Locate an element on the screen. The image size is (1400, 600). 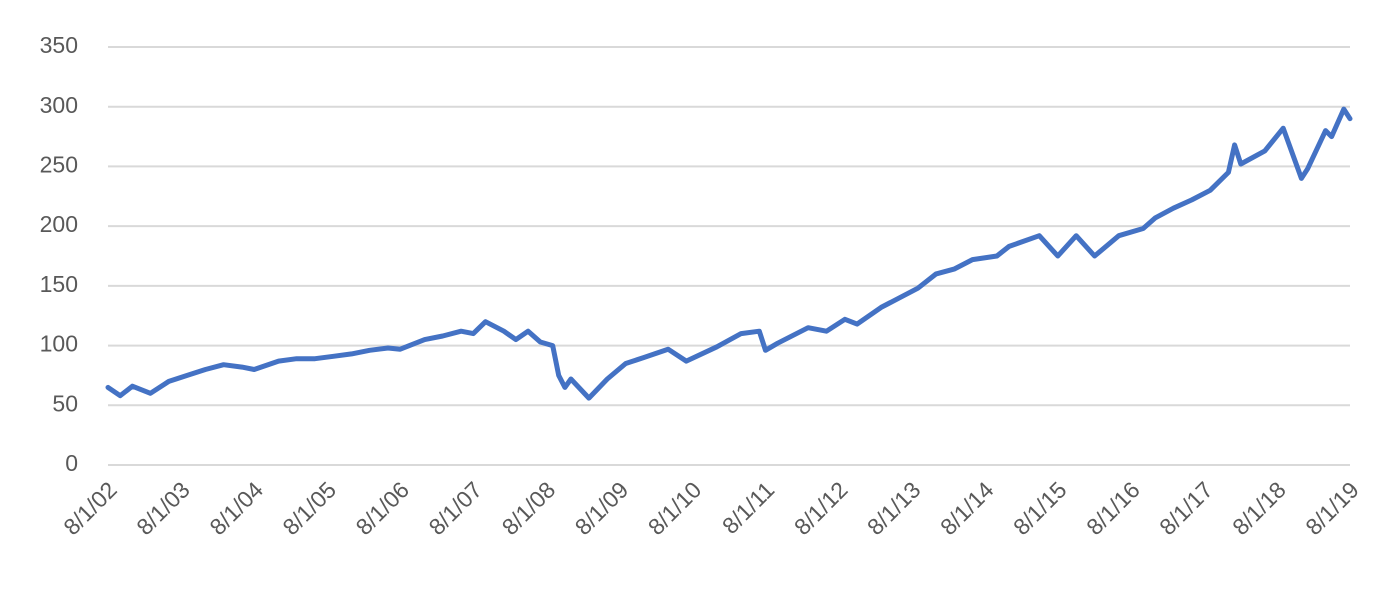
x-tick-label: 8/1/15 is located at coordinates (1040, 508).